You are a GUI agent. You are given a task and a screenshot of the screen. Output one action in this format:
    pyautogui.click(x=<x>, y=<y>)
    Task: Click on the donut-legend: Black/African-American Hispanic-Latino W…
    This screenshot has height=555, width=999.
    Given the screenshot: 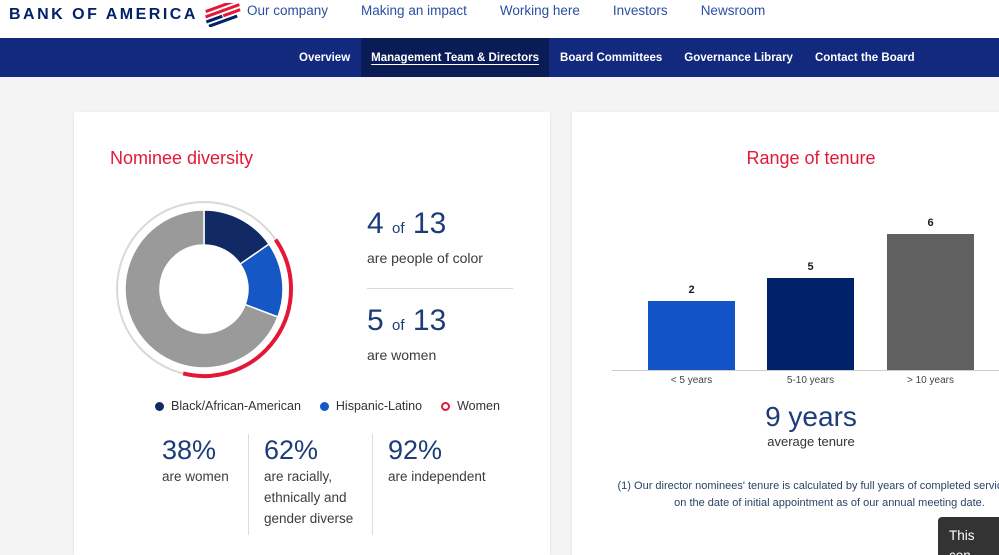 What is the action you would take?
    pyautogui.click(x=327, y=406)
    